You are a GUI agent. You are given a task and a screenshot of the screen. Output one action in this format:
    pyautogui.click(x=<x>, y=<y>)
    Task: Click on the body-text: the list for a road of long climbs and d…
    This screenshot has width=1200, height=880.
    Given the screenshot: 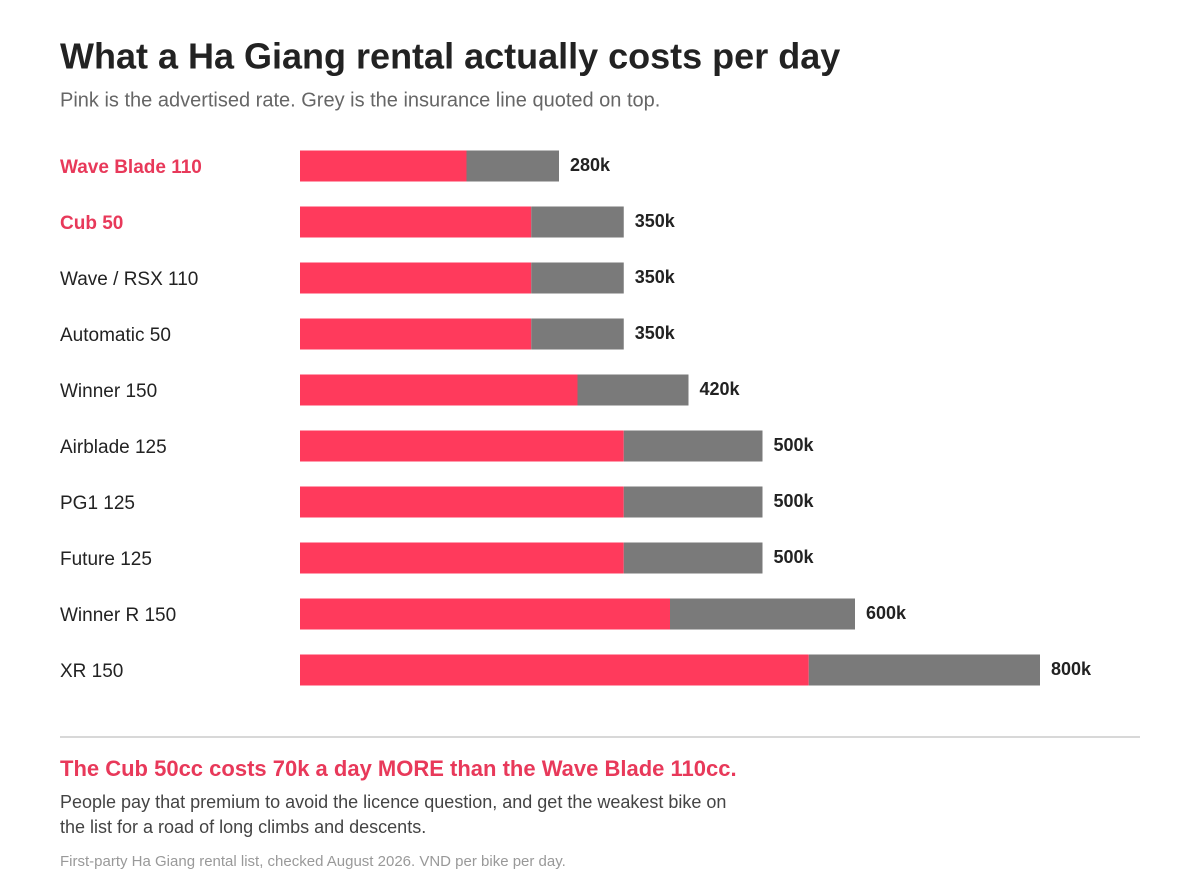 What is the action you would take?
    pyautogui.click(x=243, y=827)
    